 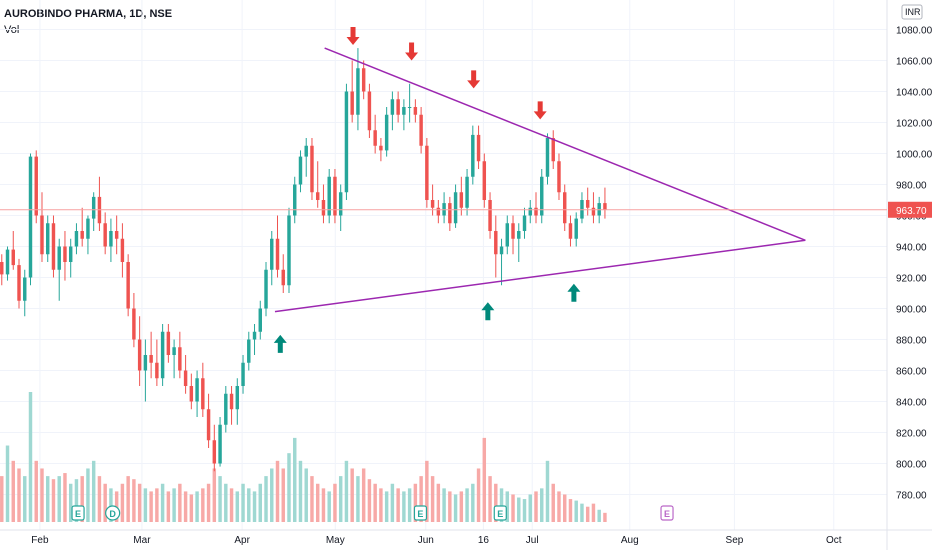 I want to click on y-tick-label: 1020.00, so click(x=914, y=124).